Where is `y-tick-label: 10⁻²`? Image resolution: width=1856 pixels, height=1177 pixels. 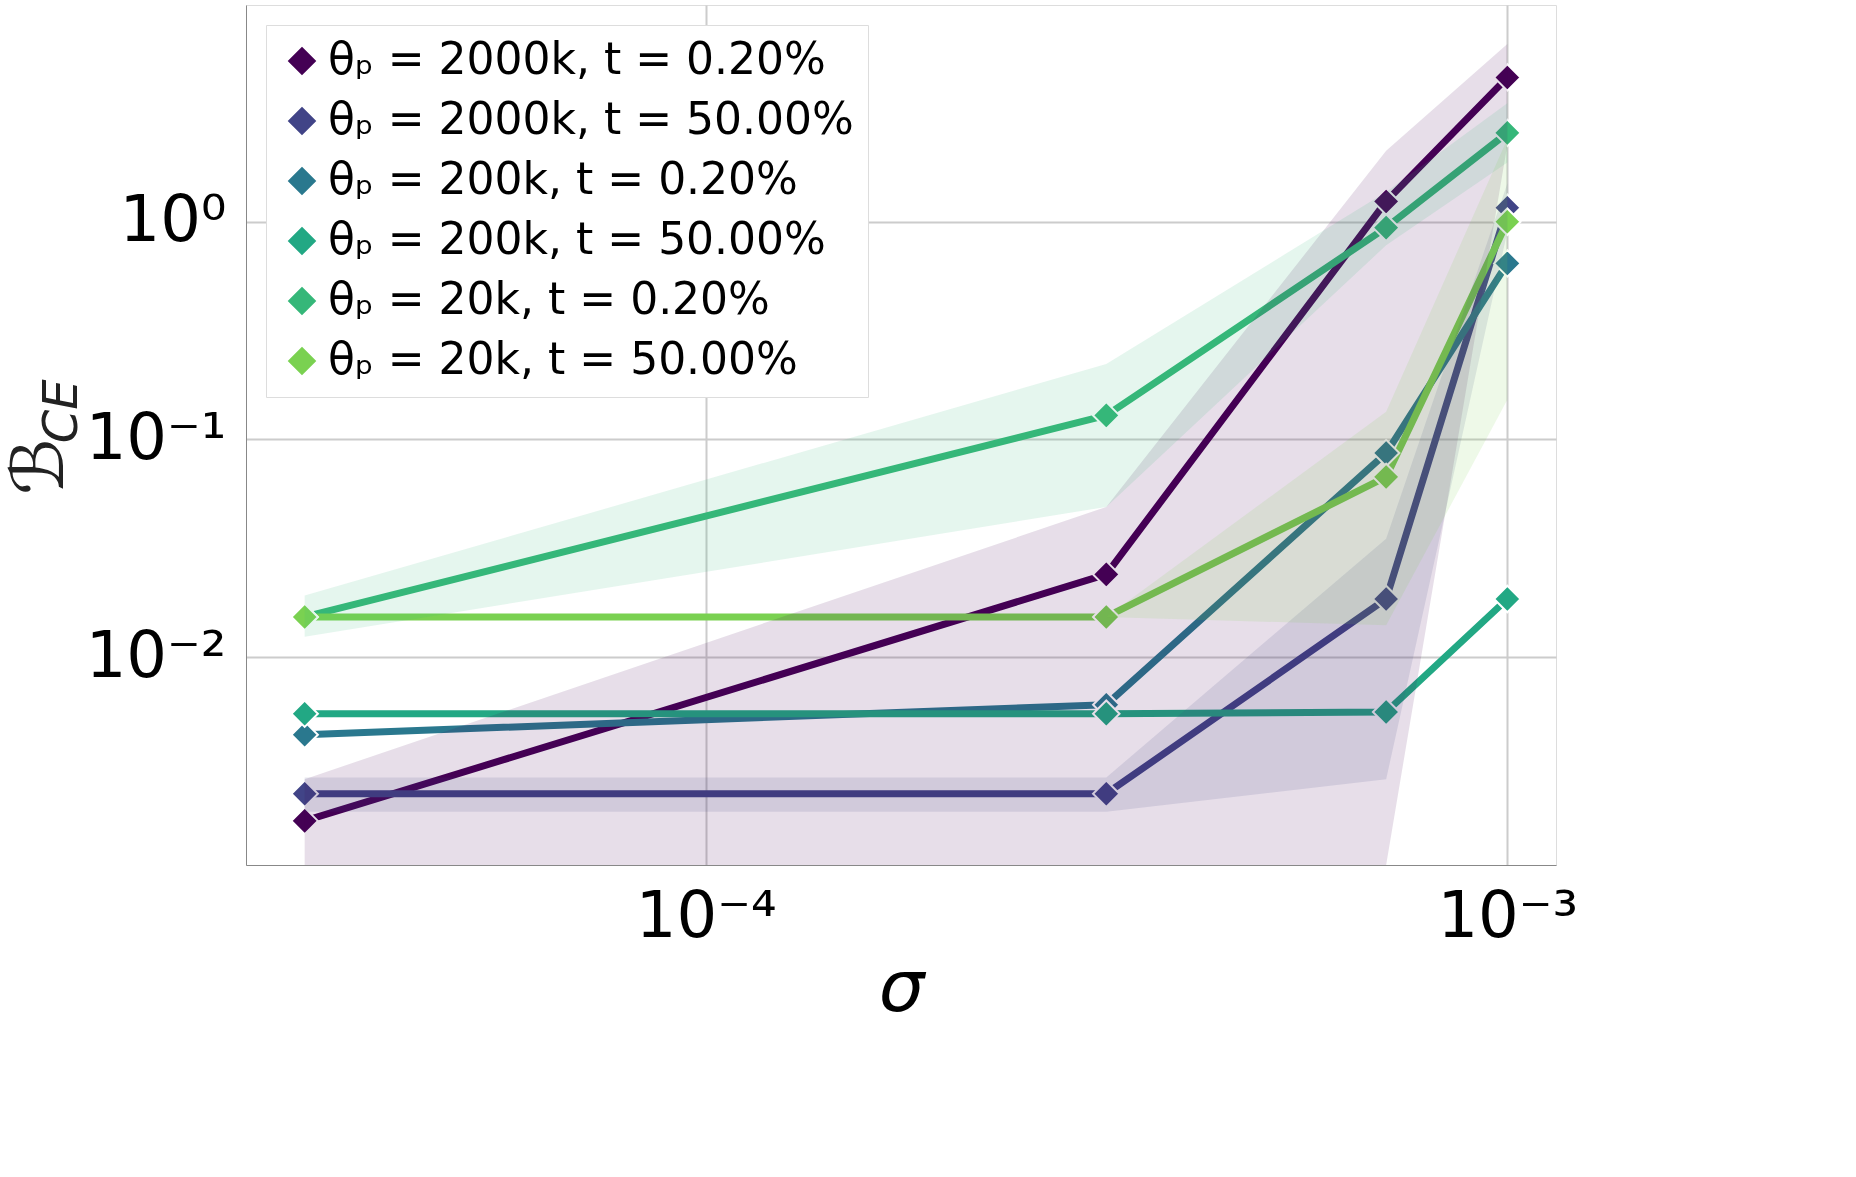 y-tick-label: 10⁻² is located at coordinates (156, 654).